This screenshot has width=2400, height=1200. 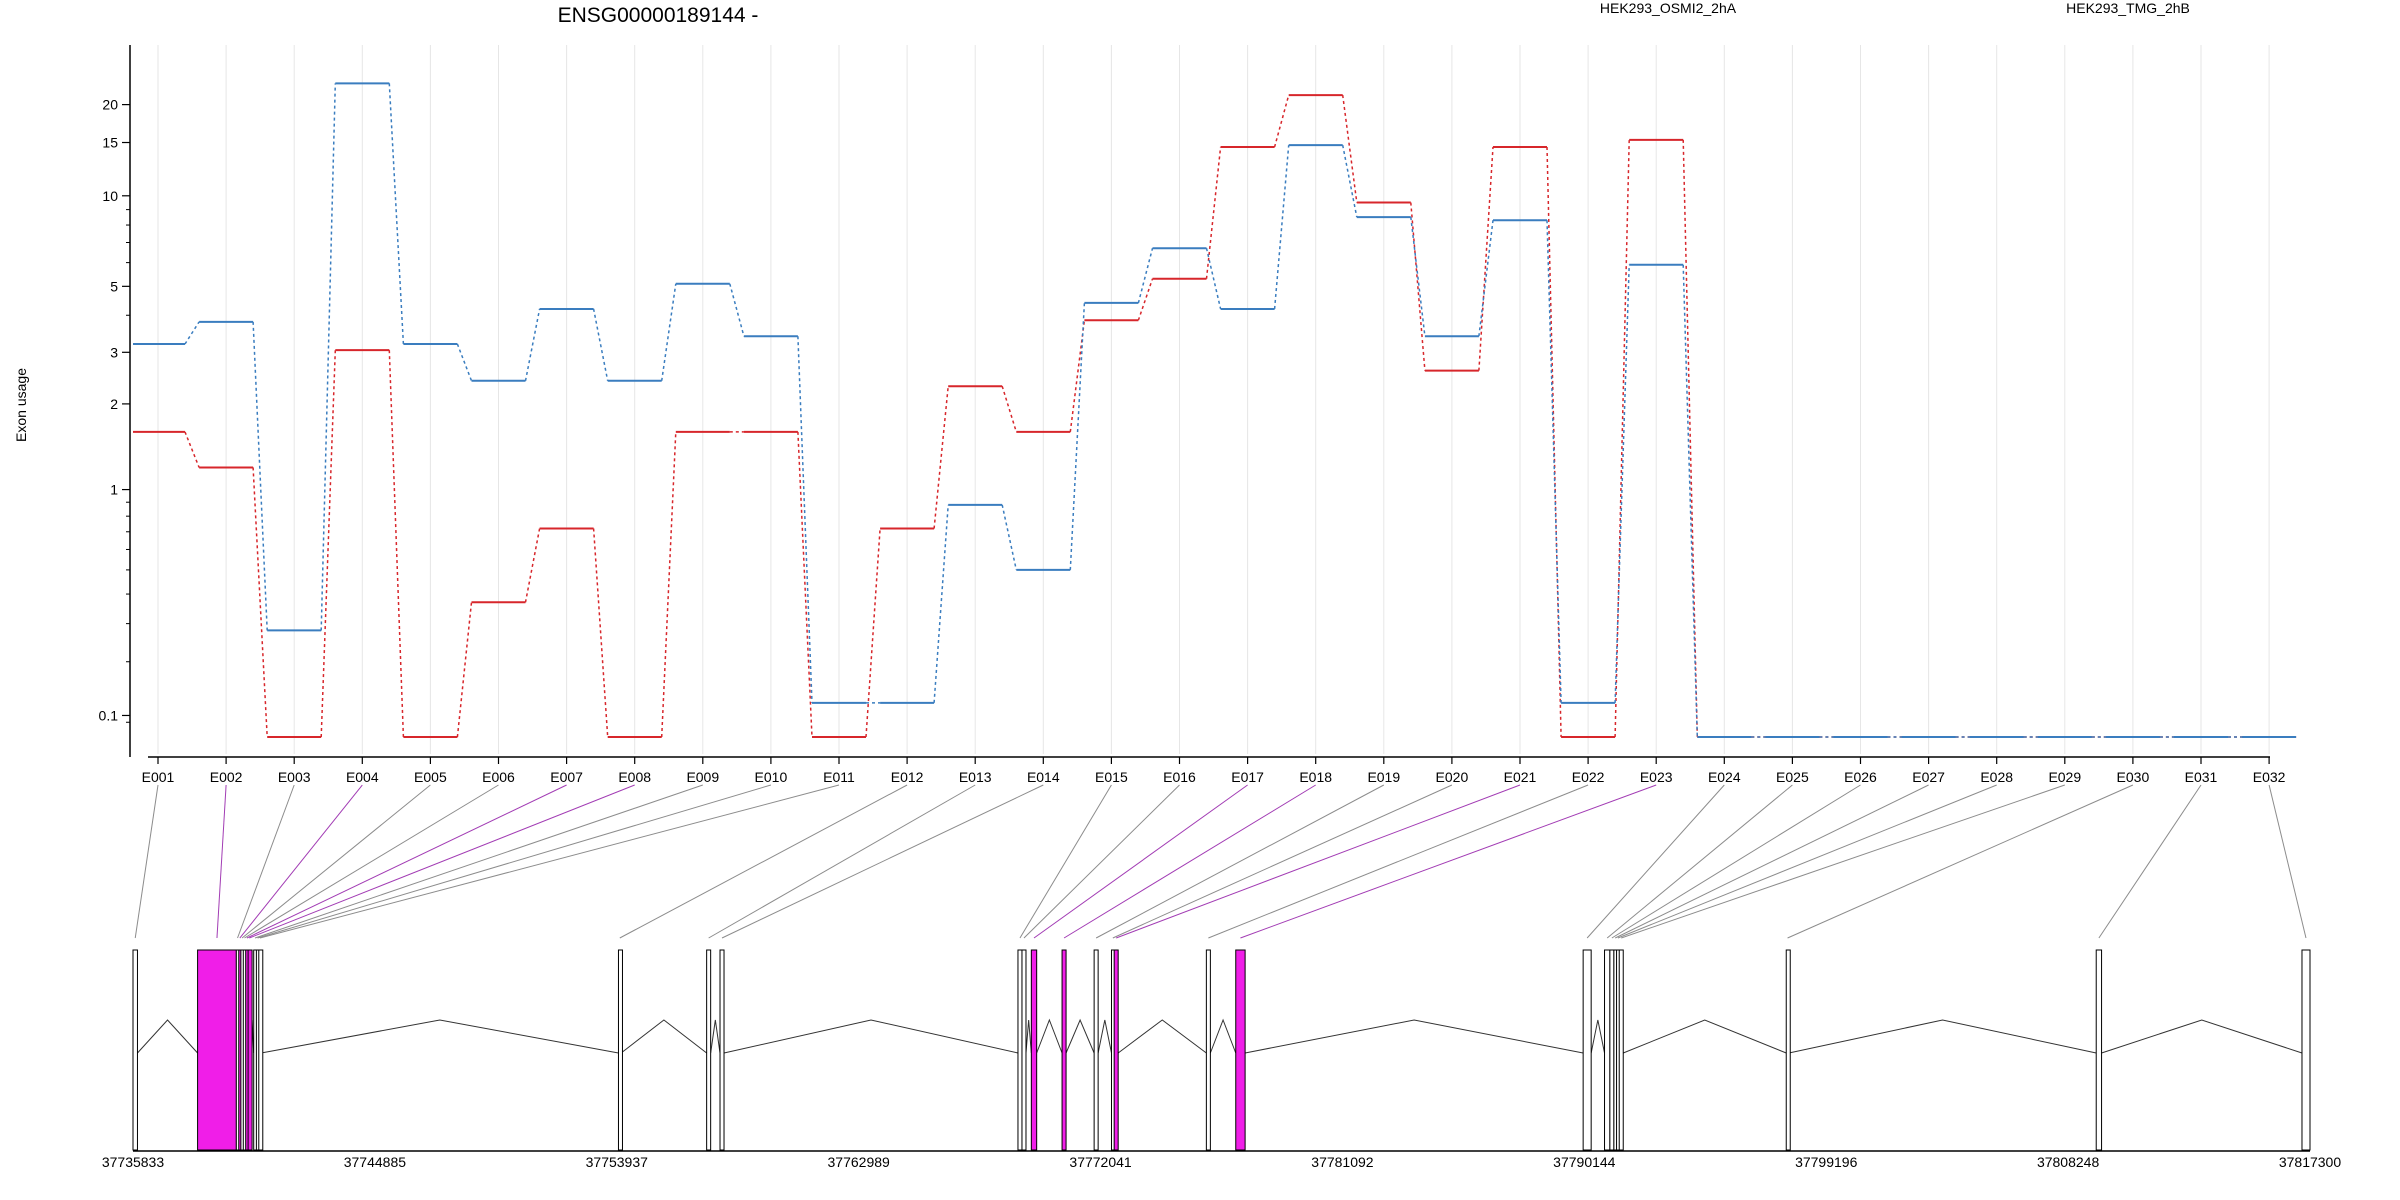 What do you see at coordinates (1656, 777) in the screenshot?
I see `x-tick-label: E023` at bounding box center [1656, 777].